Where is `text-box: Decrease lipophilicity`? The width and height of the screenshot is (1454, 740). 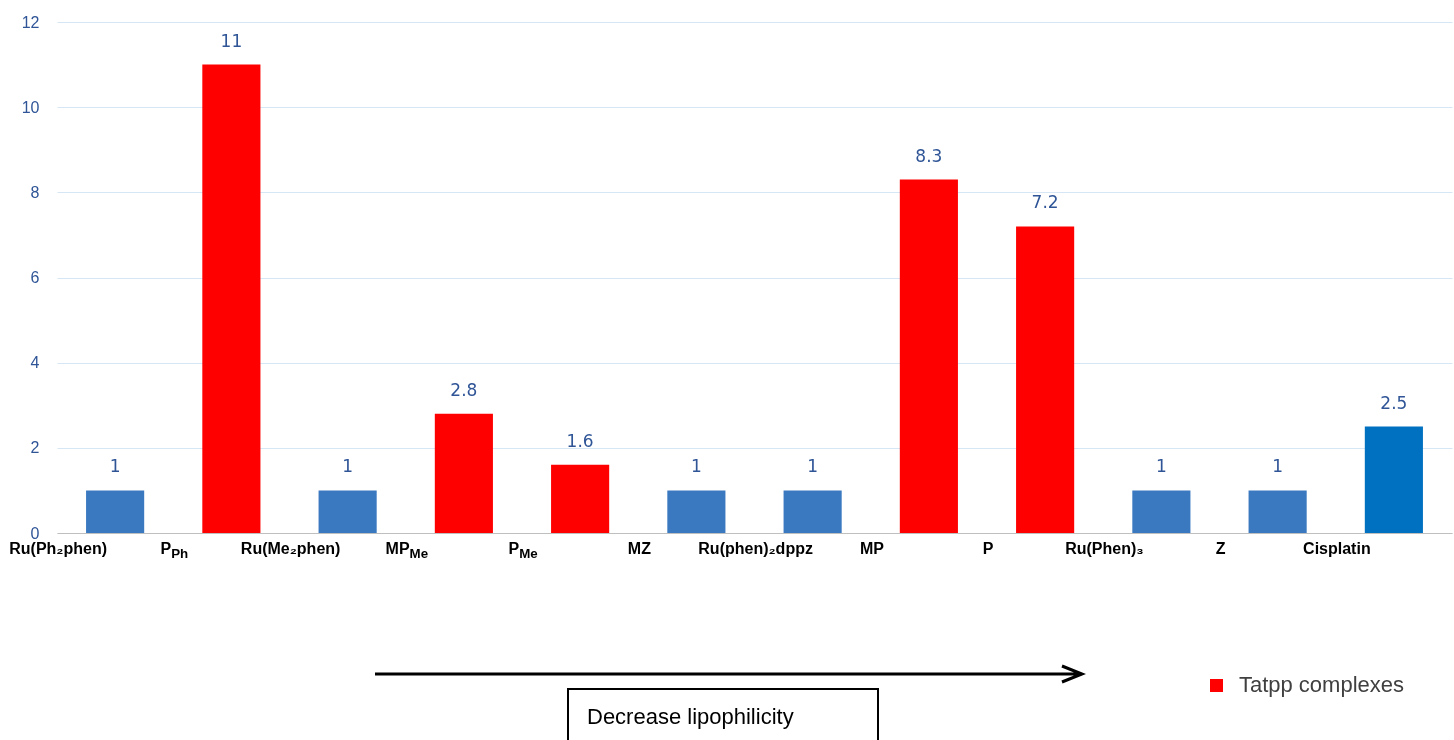 text-box: Decrease lipophilicity is located at coordinates (723, 714).